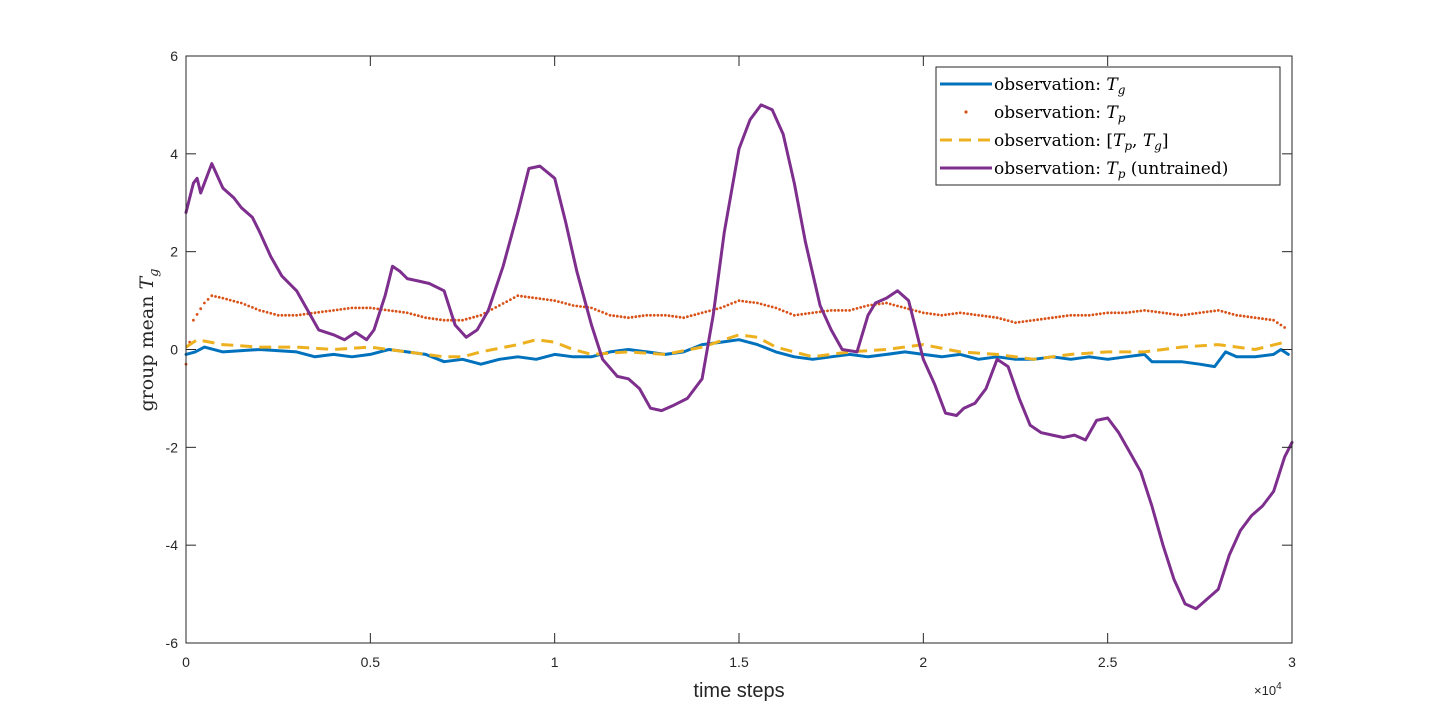  What do you see at coordinates (923, 662) in the screenshot?
I see `x-tick-label: 2` at bounding box center [923, 662].